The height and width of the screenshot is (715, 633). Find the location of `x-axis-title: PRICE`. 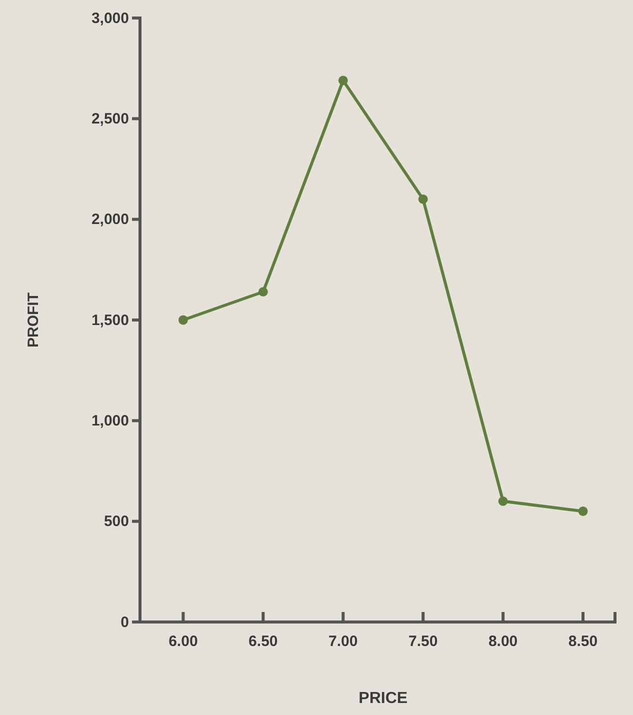

x-axis-title: PRICE is located at coordinates (383, 698).